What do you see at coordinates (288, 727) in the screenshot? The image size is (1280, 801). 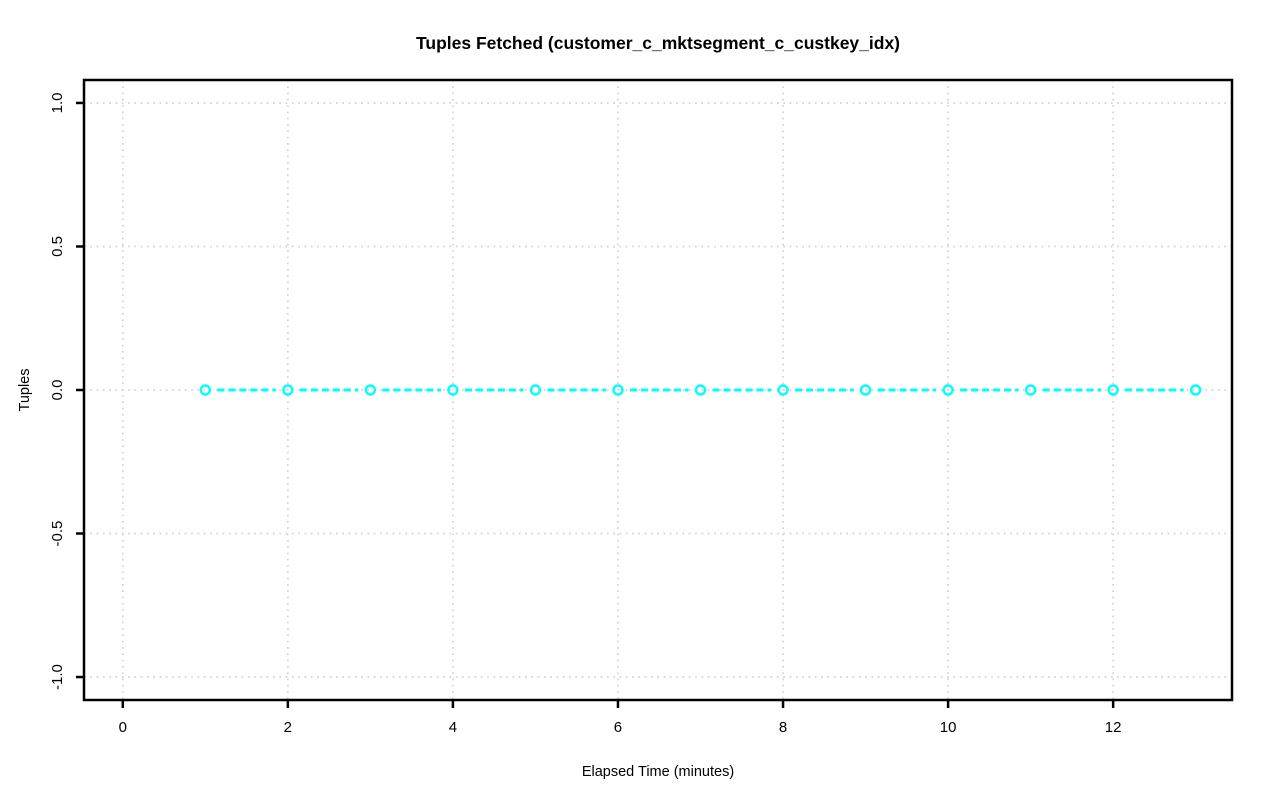 I see `x-tick-label: 2` at bounding box center [288, 727].